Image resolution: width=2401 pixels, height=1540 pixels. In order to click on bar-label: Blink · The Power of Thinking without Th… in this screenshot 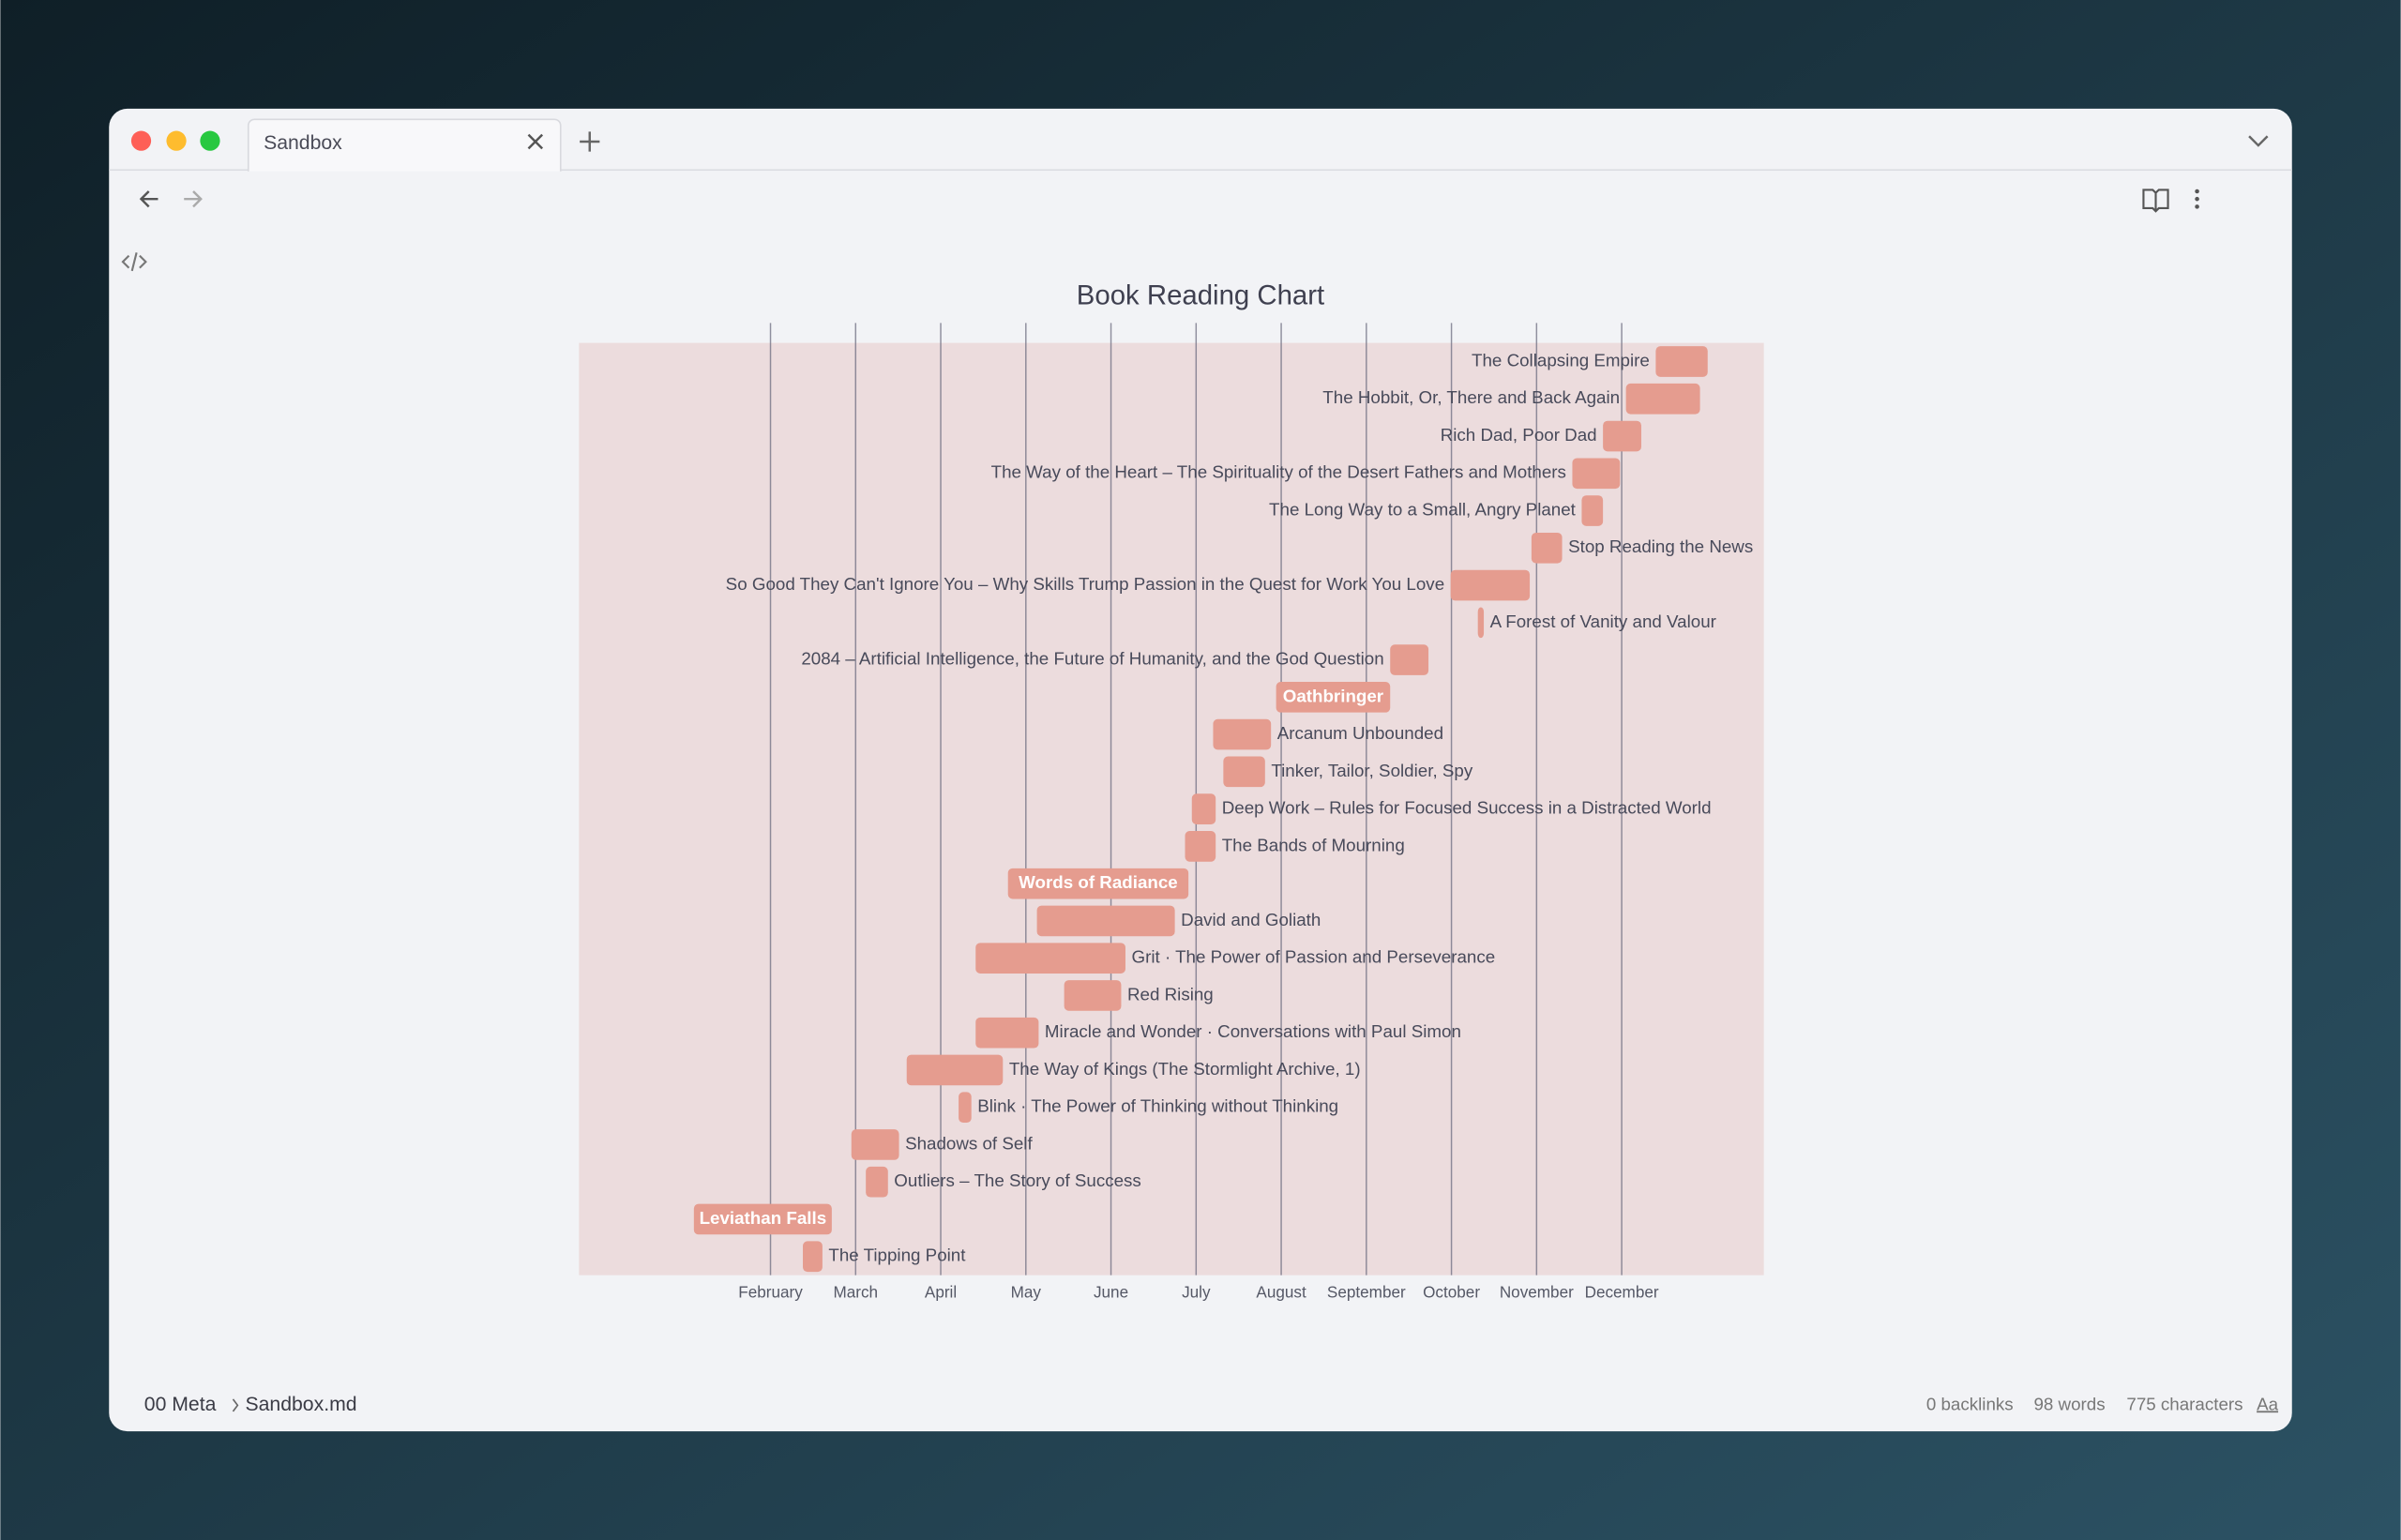, I will do `click(1157, 1106)`.